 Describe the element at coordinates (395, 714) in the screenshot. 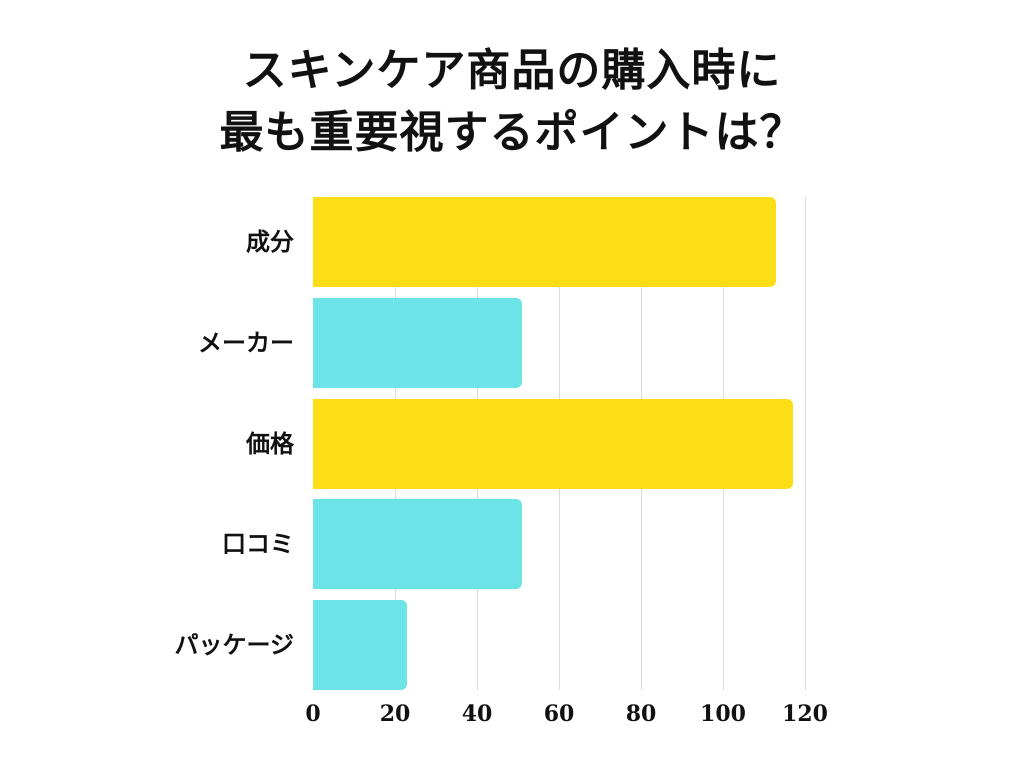

I see `x-tick-label: 20` at that location.